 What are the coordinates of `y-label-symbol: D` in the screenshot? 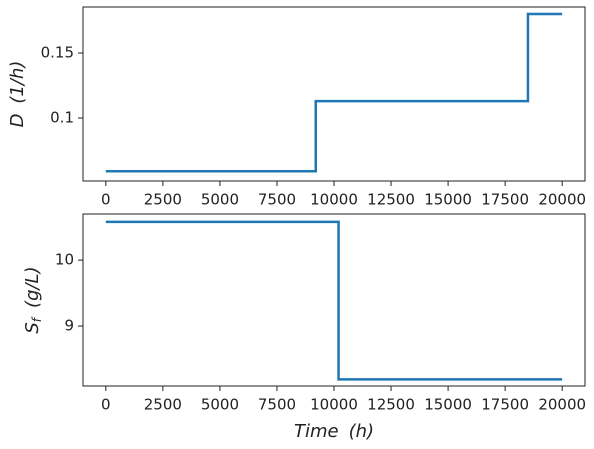 It's located at (17, 121).